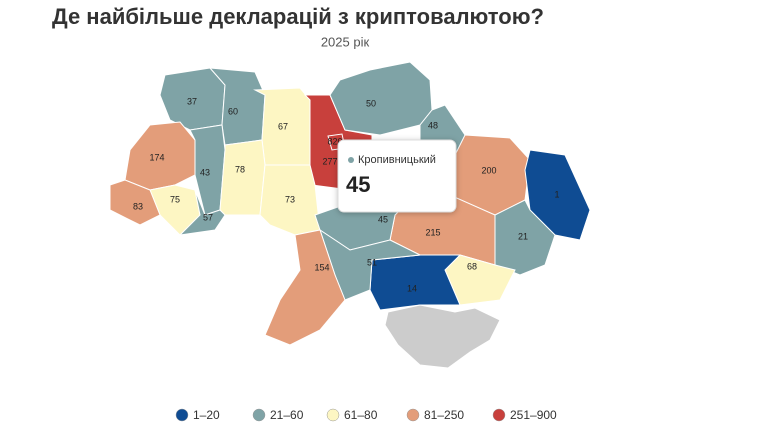 The image size is (768, 437). I want to click on region-label: 37, so click(192, 101).